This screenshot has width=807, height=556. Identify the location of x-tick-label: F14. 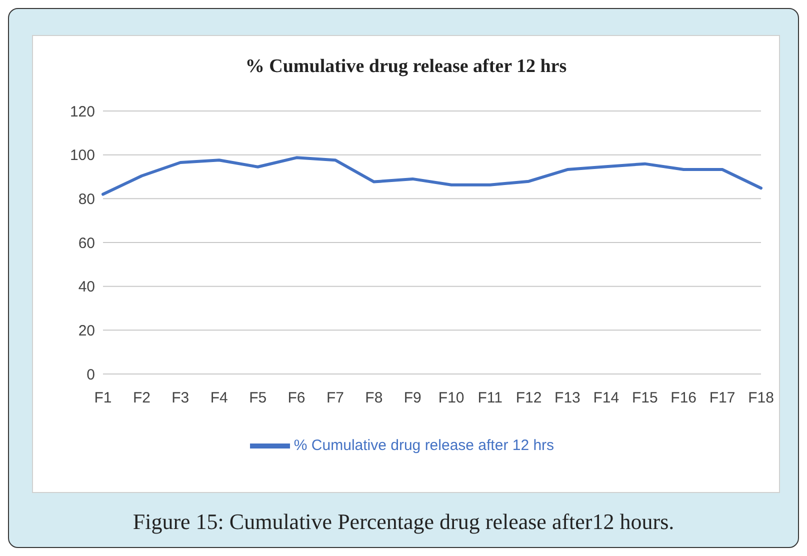
(606, 398).